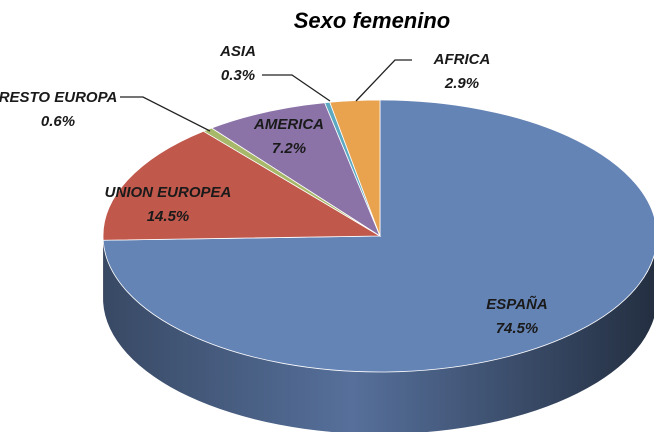  What do you see at coordinates (237, 51) in the screenshot?
I see `category-label: ASIA` at bounding box center [237, 51].